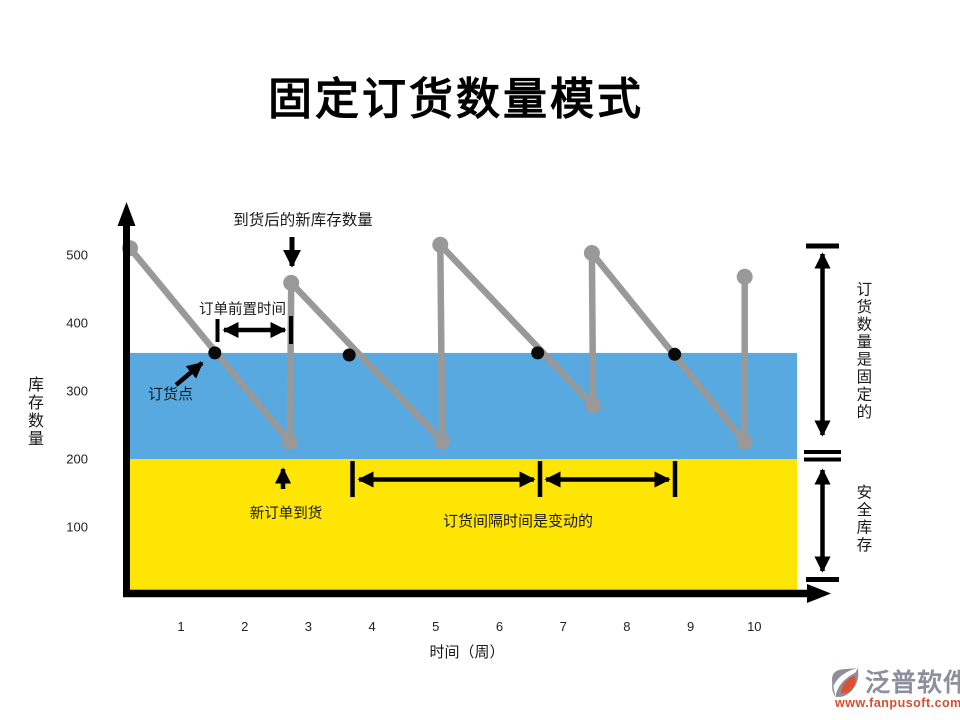 This screenshot has width=960, height=720. What do you see at coordinates (626, 626) in the screenshot?
I see `x-tick-label: 8` at bounding box center [626, 626].